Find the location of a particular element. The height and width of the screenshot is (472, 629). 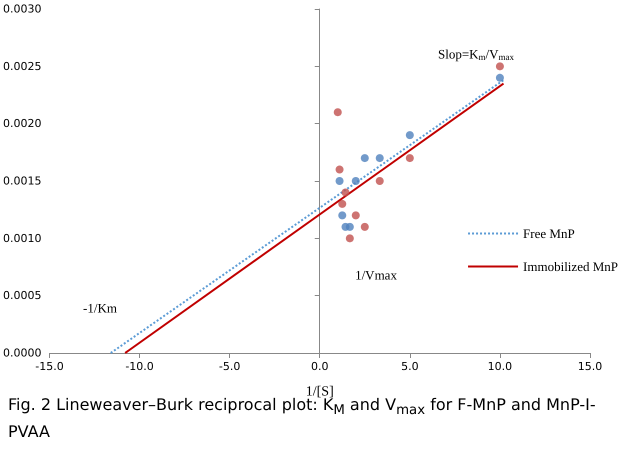

y-tick-label: 0.0010 is located at coordinates (22, 238).